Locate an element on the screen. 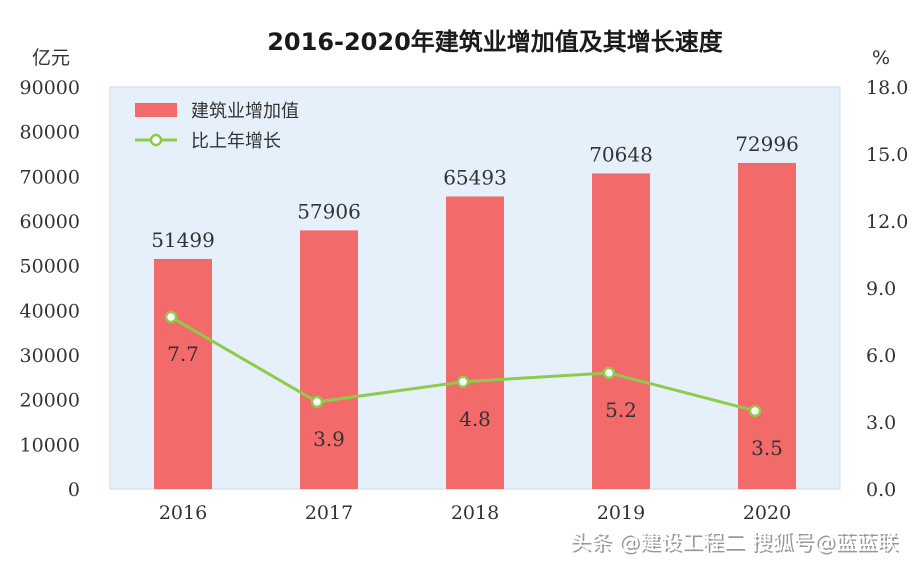  line-value-label: 7.7 is located at coordinates (183, 354).